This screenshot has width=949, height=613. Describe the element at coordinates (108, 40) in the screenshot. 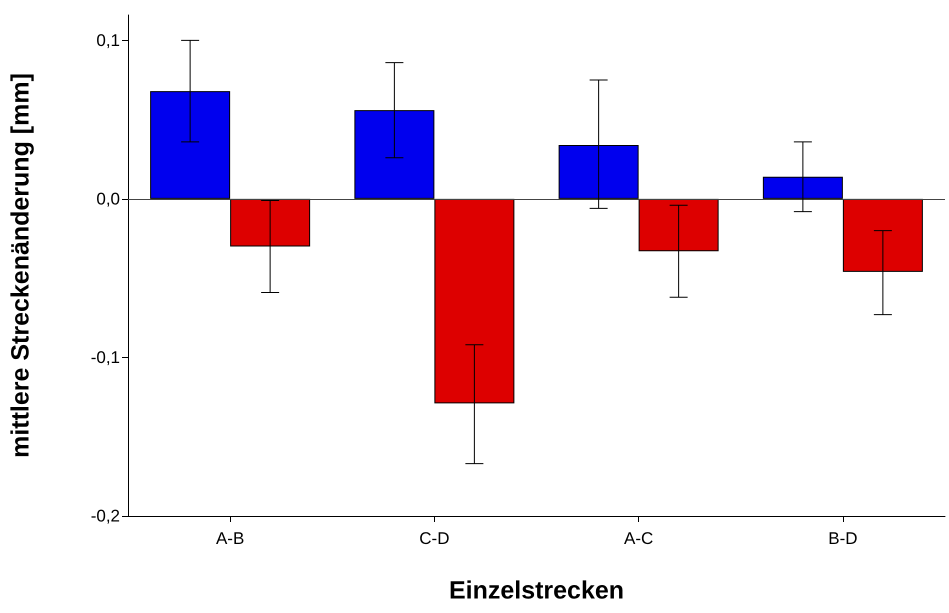

I see `y-tick-label: 0,1` at that location.